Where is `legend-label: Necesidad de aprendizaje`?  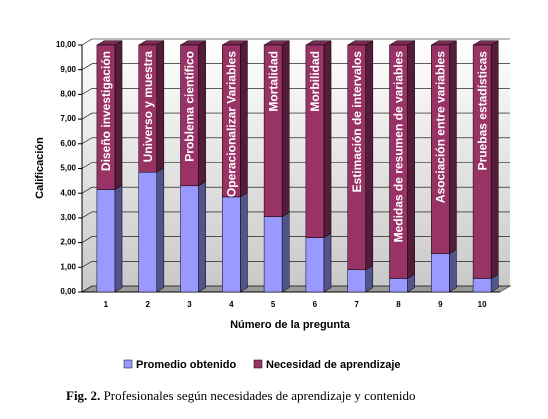 legend-label: Necesidad de aprendizaje is located at coordinates (333, 365).